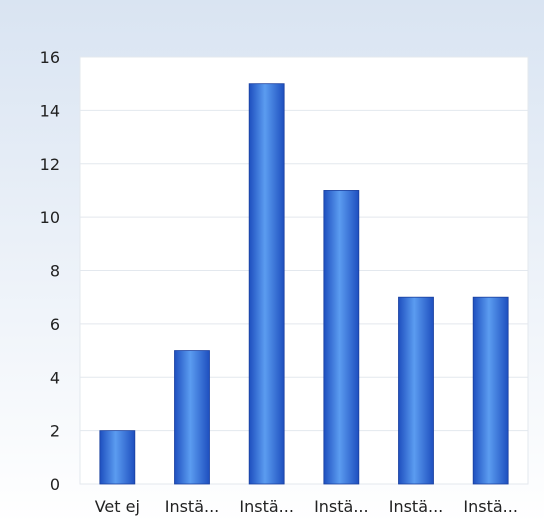 This screenshot has width=544, height=524. I want to click on y-tick-label: 6, so click(55, 324).